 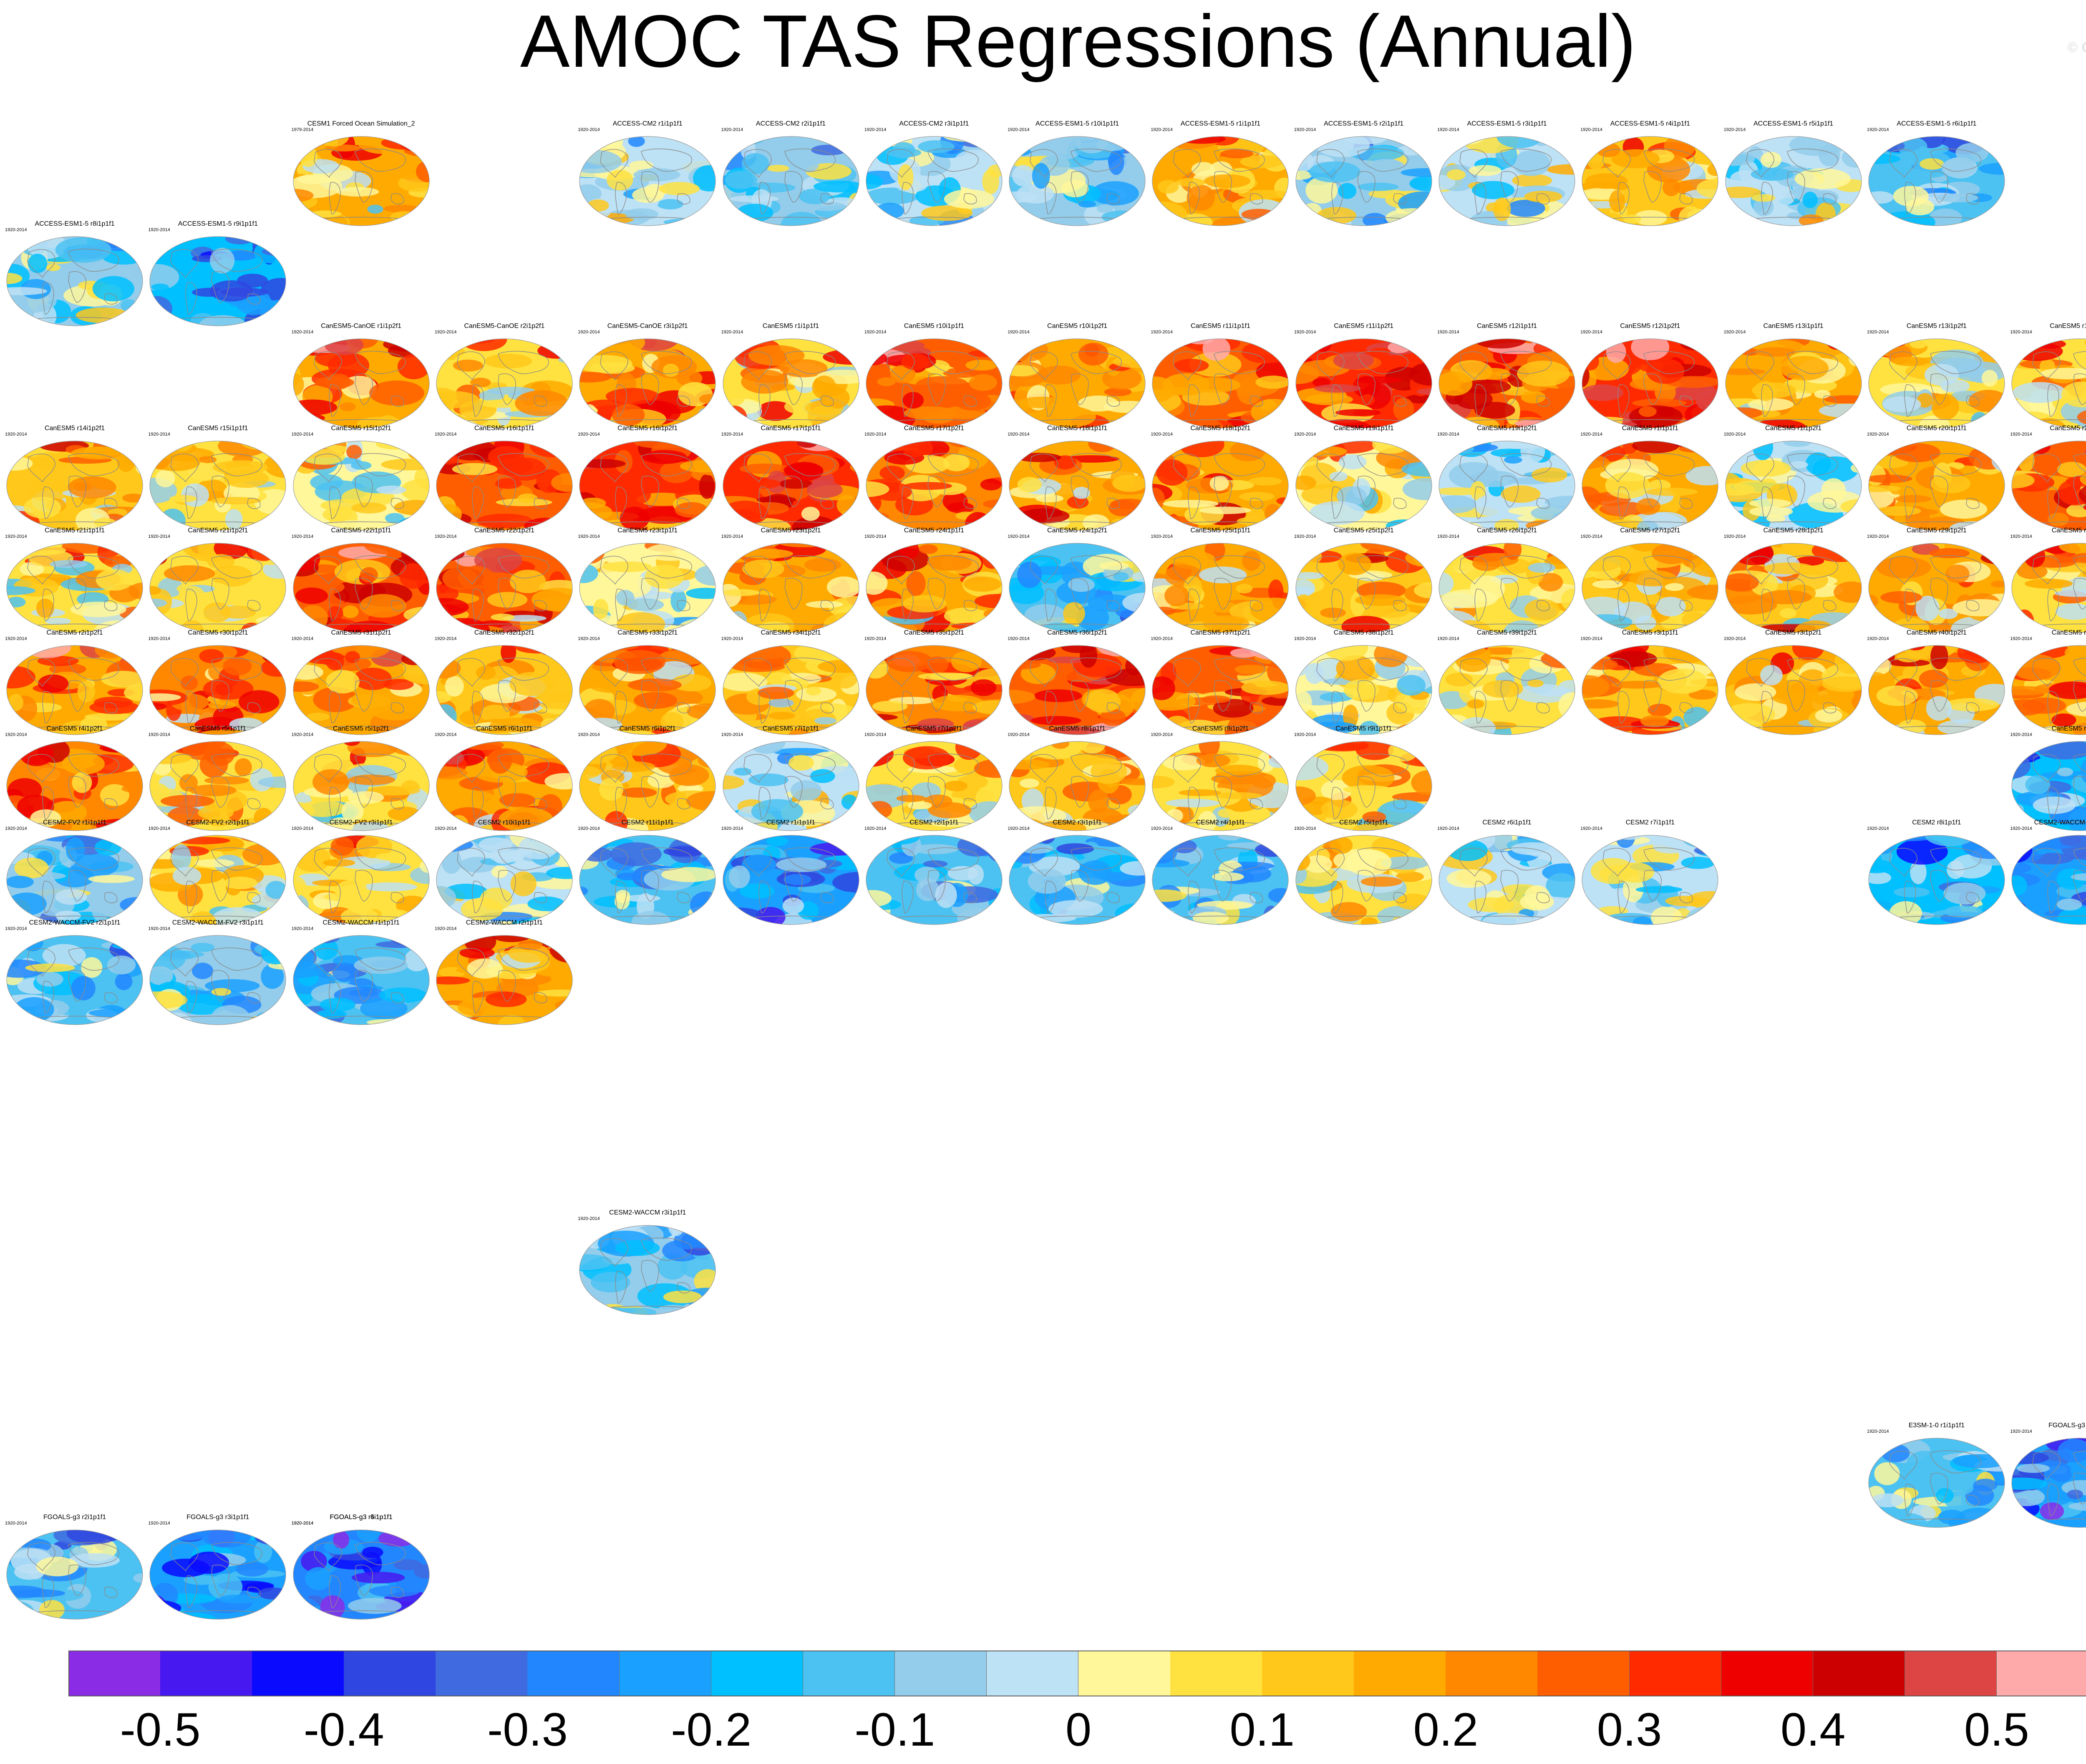 What do you see at coordinates (362, 1517) in the screenshot?
I see `panel-title: FGOALS-g3 r5i1p1f1` at bounding box center [362, 1517].